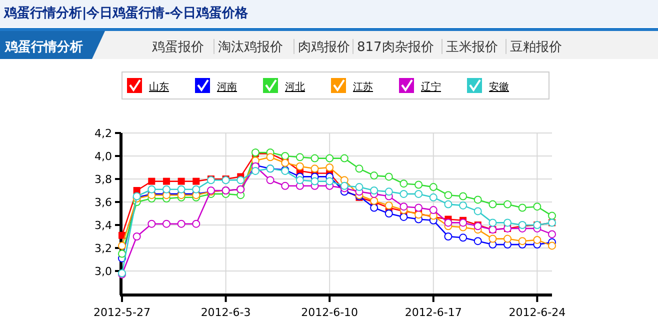  I want to click on legend-label: 河南, so click(227, 87).